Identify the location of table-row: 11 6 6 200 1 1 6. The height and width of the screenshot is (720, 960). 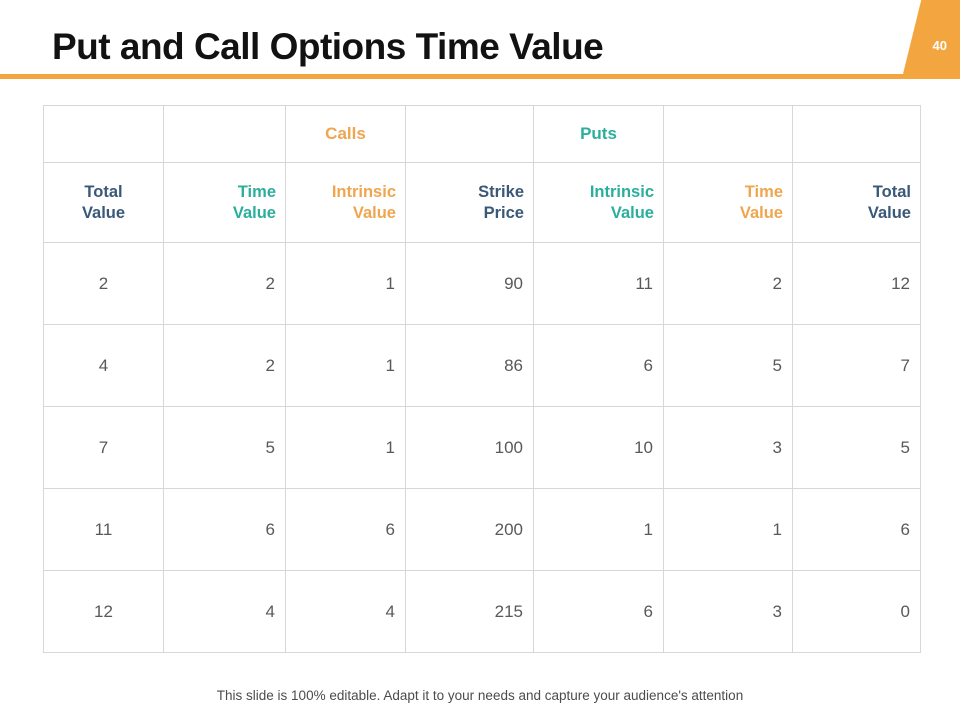
(482, 529).